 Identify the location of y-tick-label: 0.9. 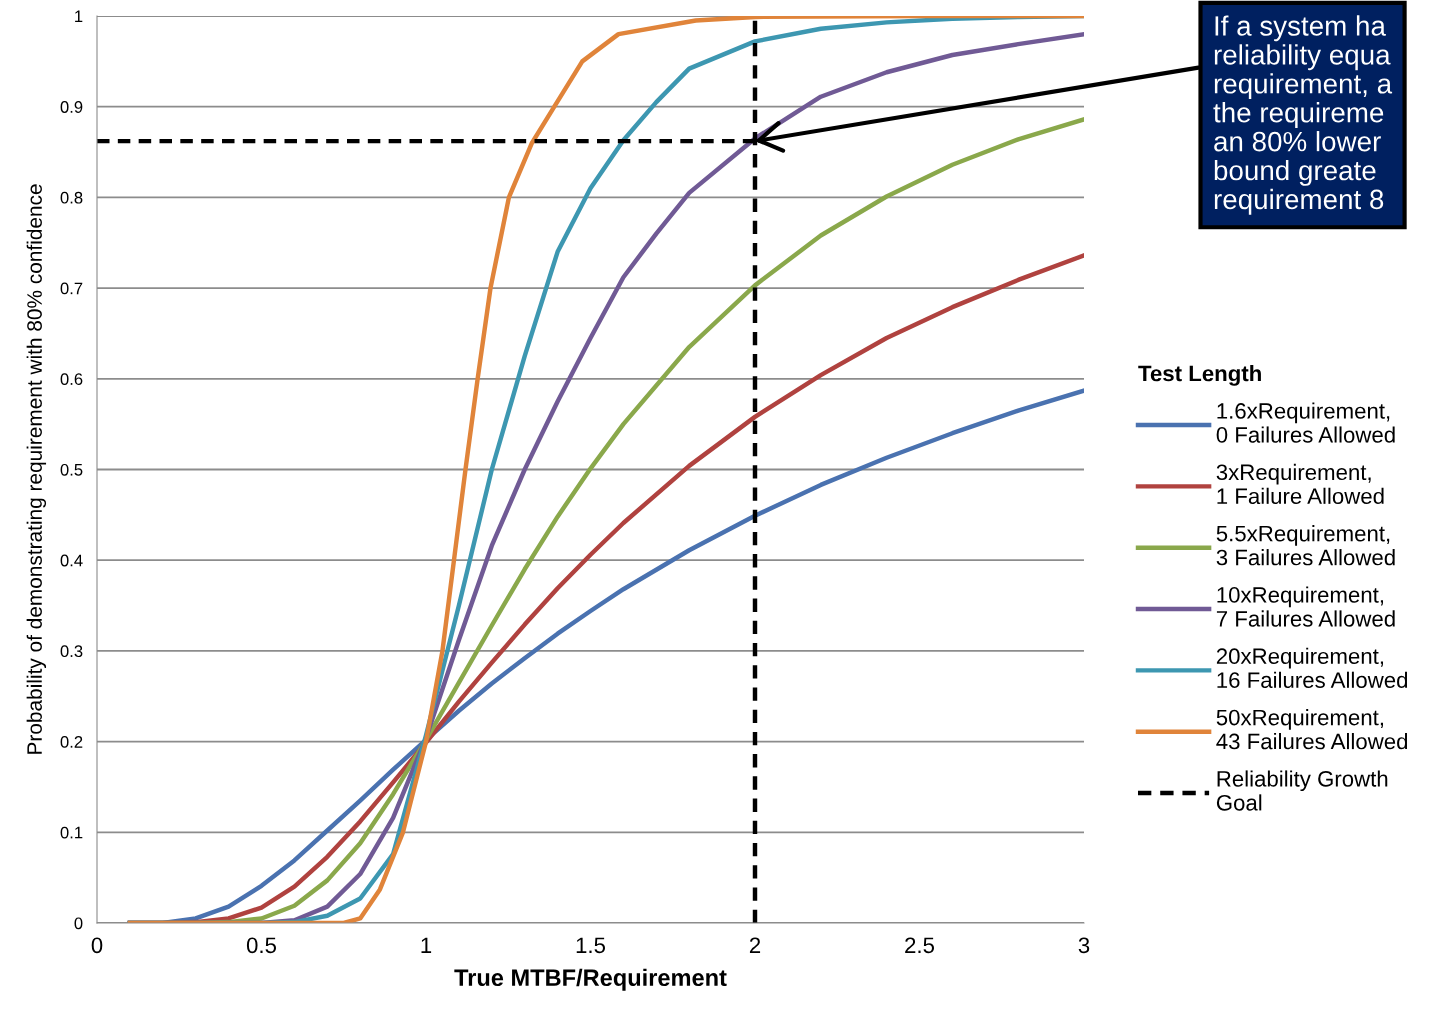
(71, 107).